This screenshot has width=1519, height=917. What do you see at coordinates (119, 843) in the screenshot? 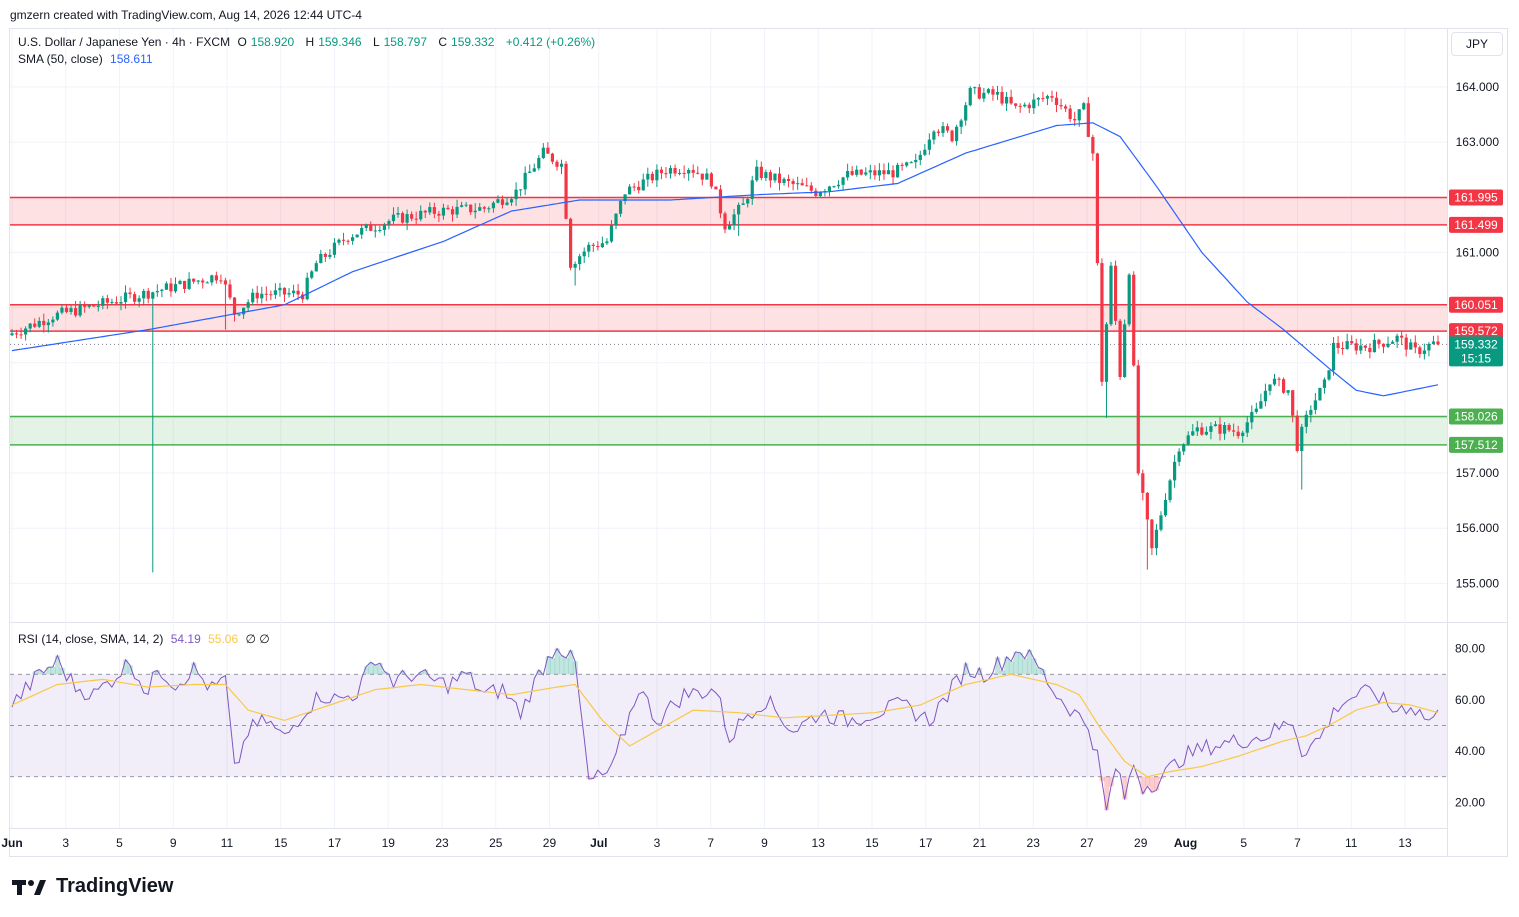
I see `time-tick-label: 5` at bounding box center [119, 843].